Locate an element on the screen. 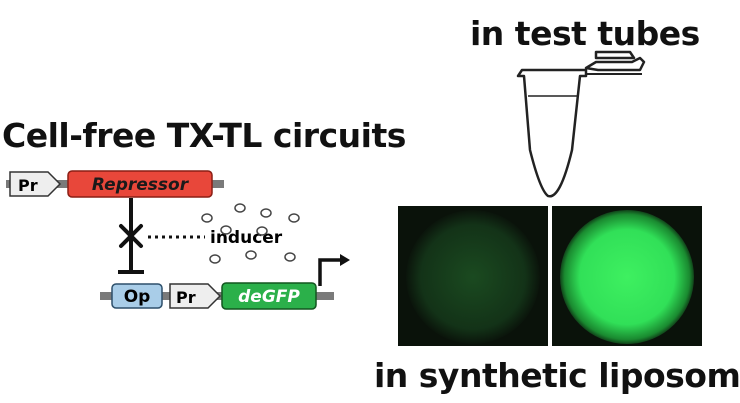 This screenshot has height=403, width=740. reporter-gene is located at coordinates (269, 296).